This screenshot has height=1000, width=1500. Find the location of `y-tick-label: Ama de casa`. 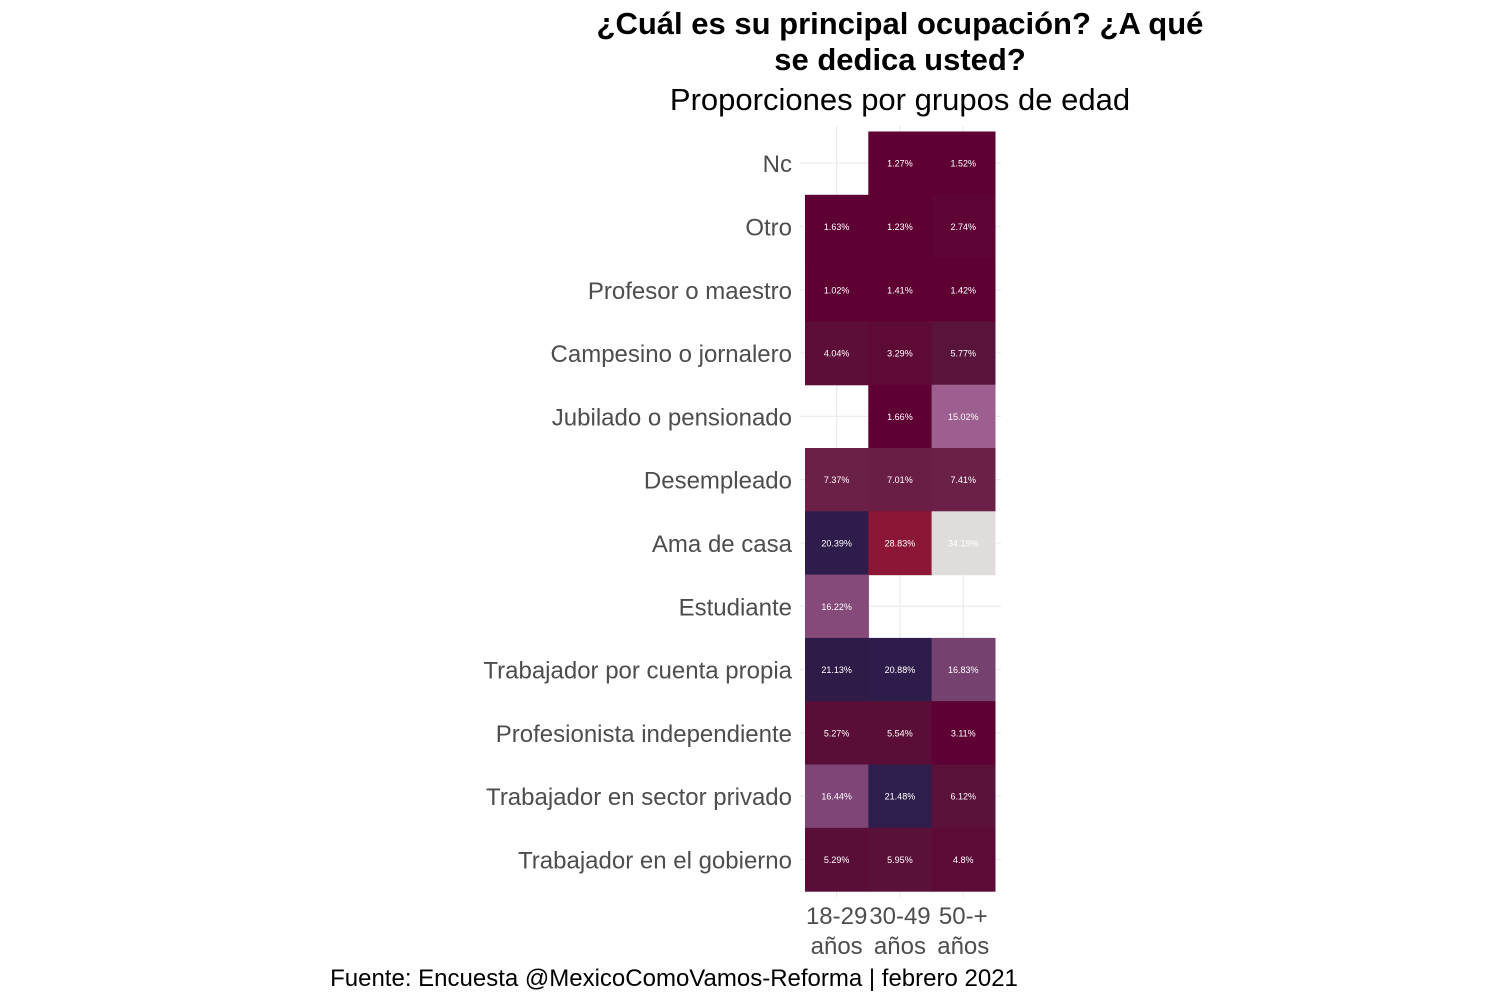

y-tick-label: Ama de casa is located at coordinates (722, 544).